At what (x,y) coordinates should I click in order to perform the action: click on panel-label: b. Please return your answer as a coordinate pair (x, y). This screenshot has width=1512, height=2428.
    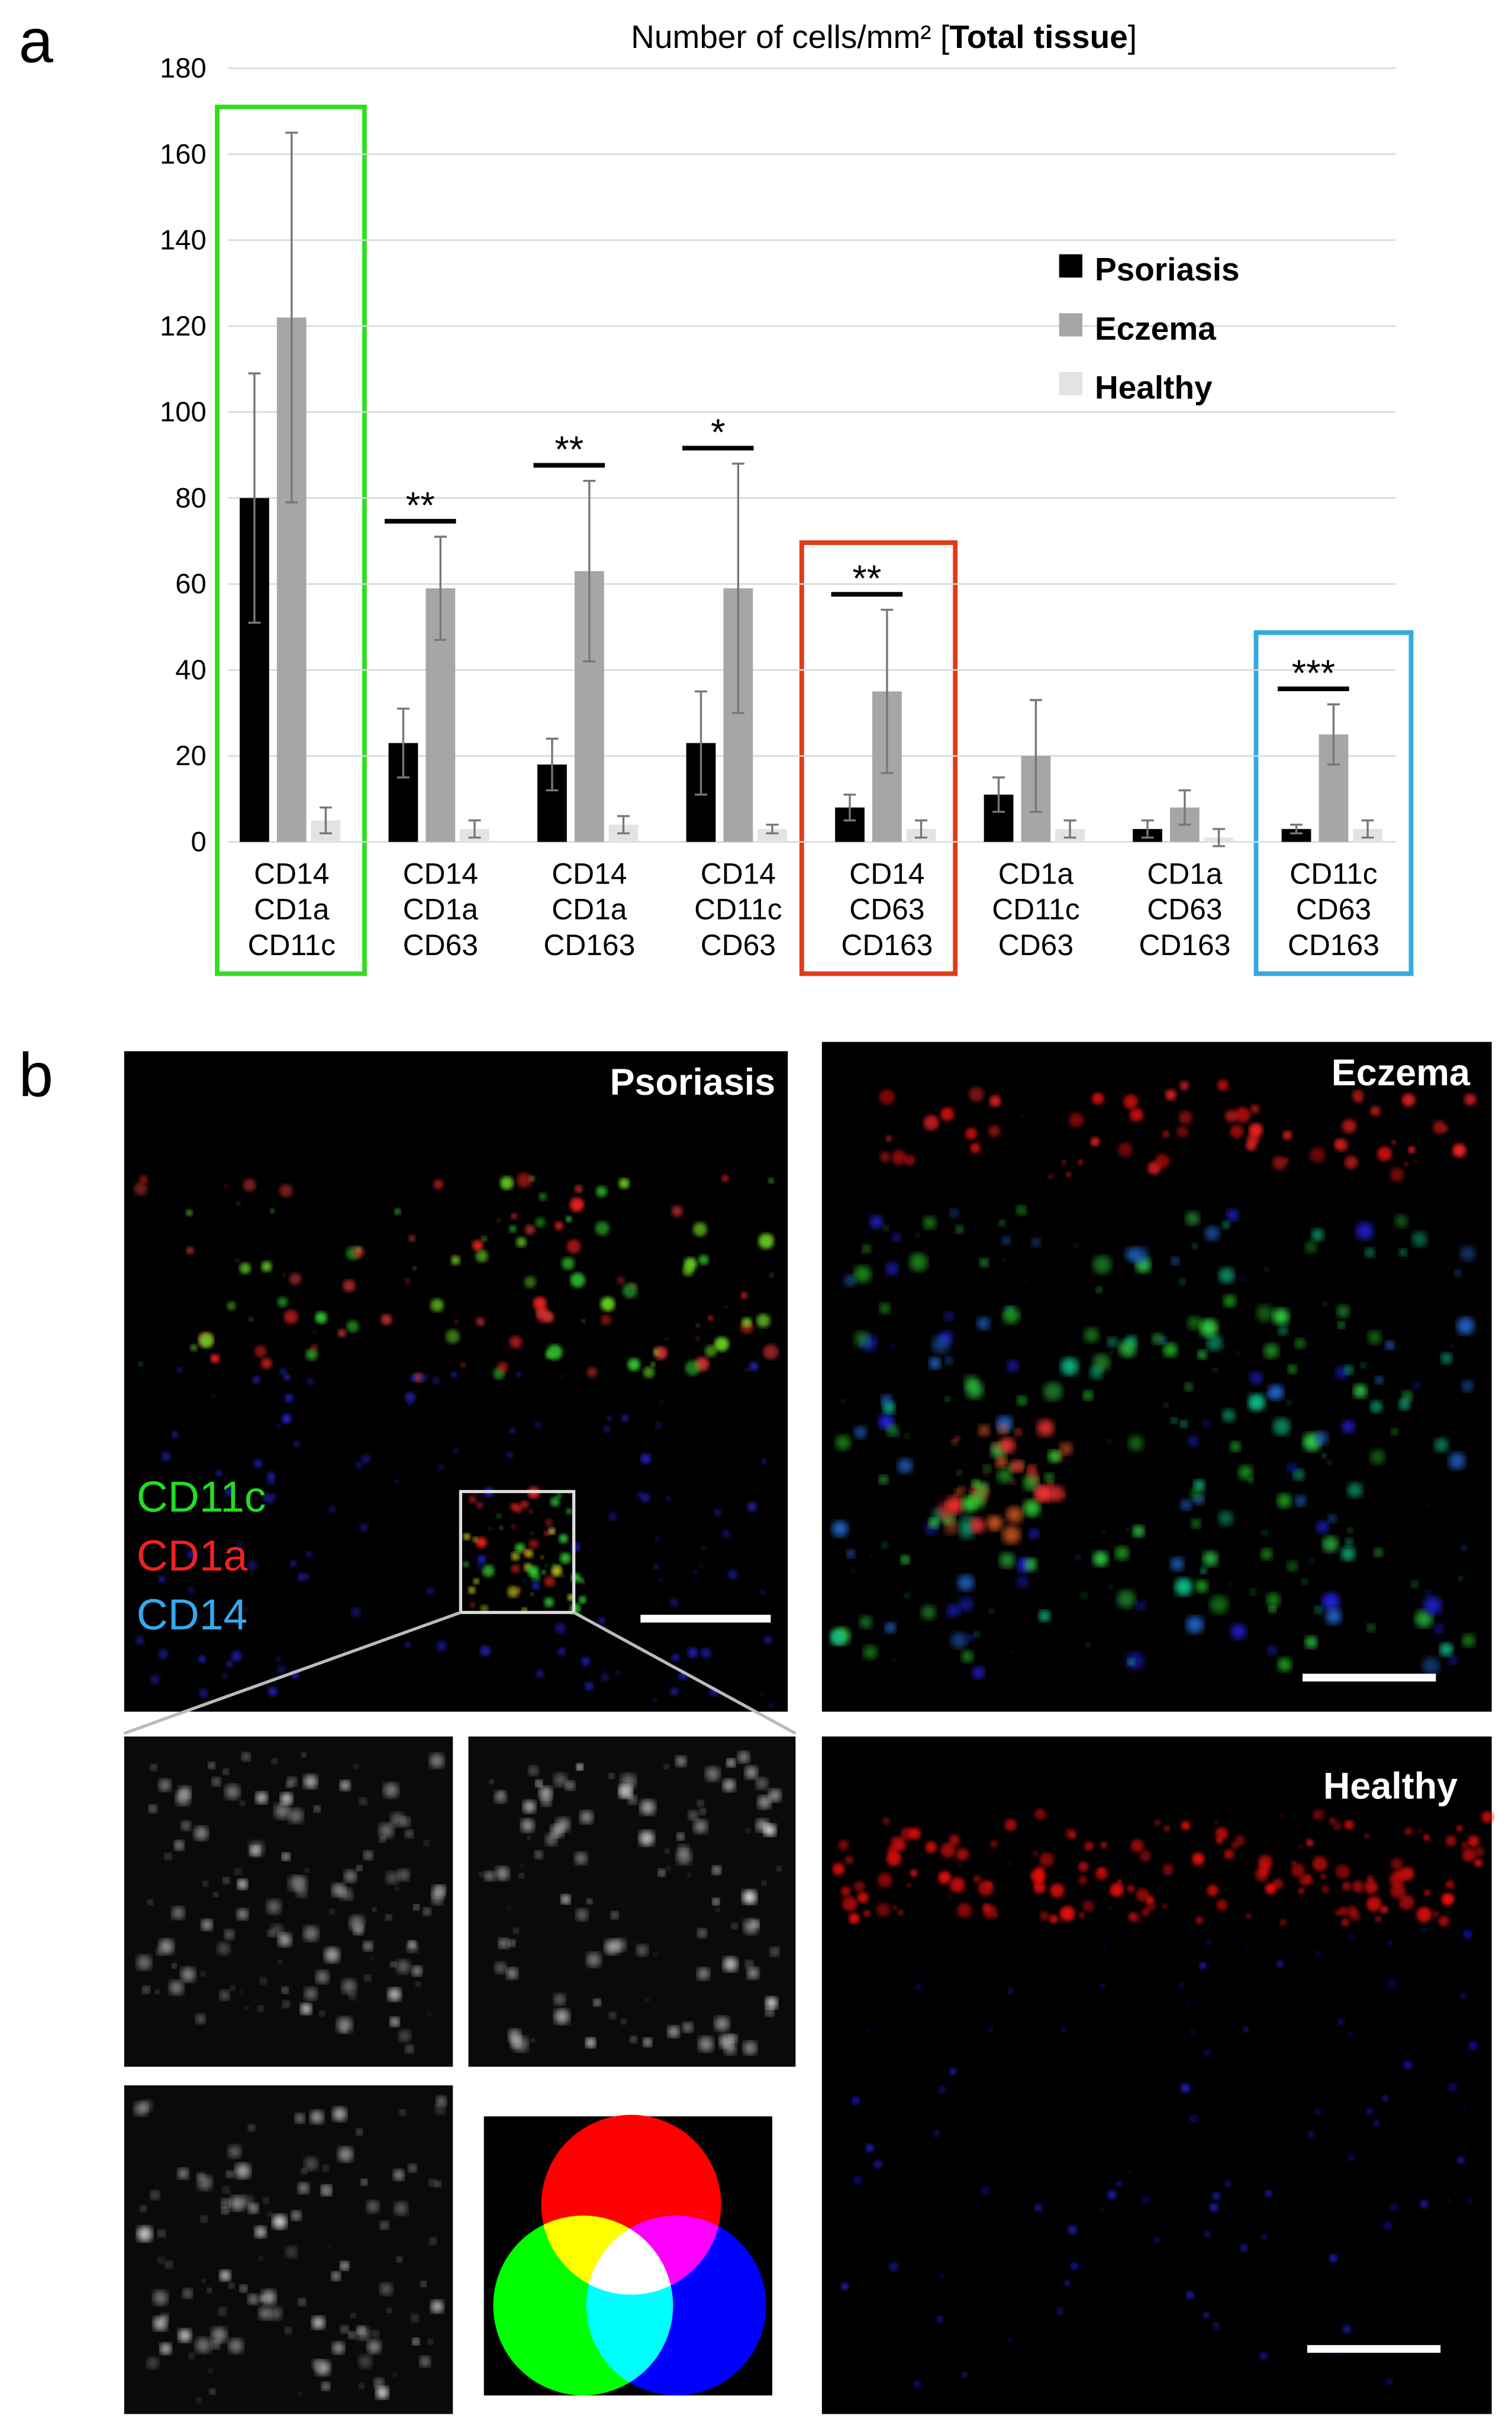
    Looking at the image, I should click on (36, 1075).